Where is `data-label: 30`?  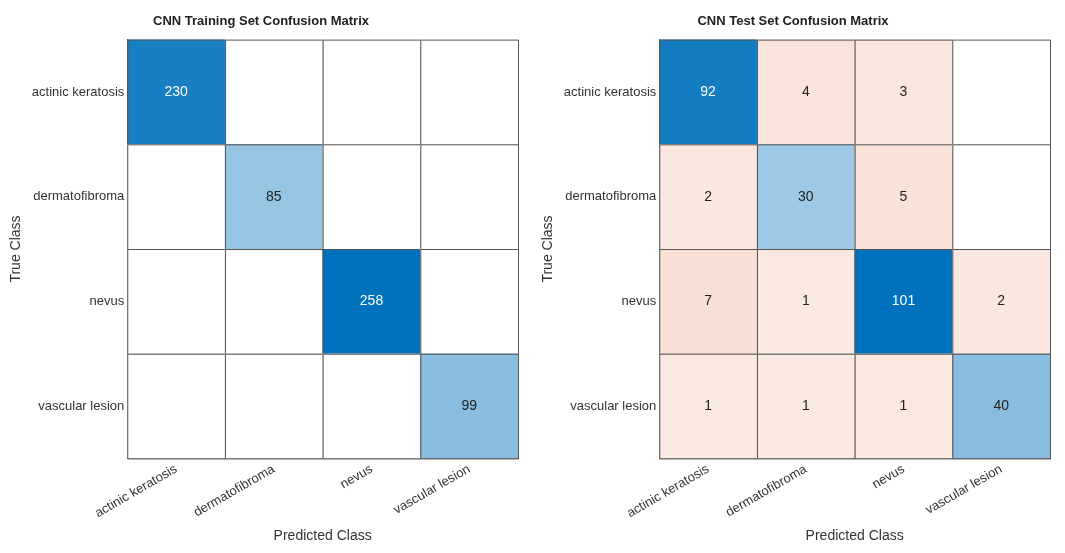
data-label: 30 is located at coordinates (806, 195).